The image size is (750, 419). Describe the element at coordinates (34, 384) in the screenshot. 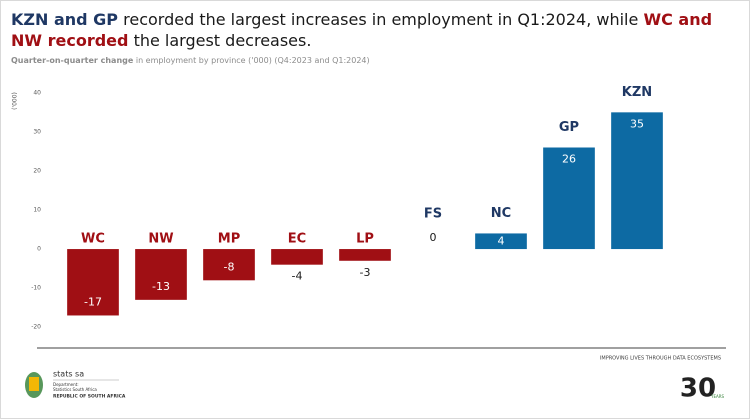

I see `emblem` at that location.